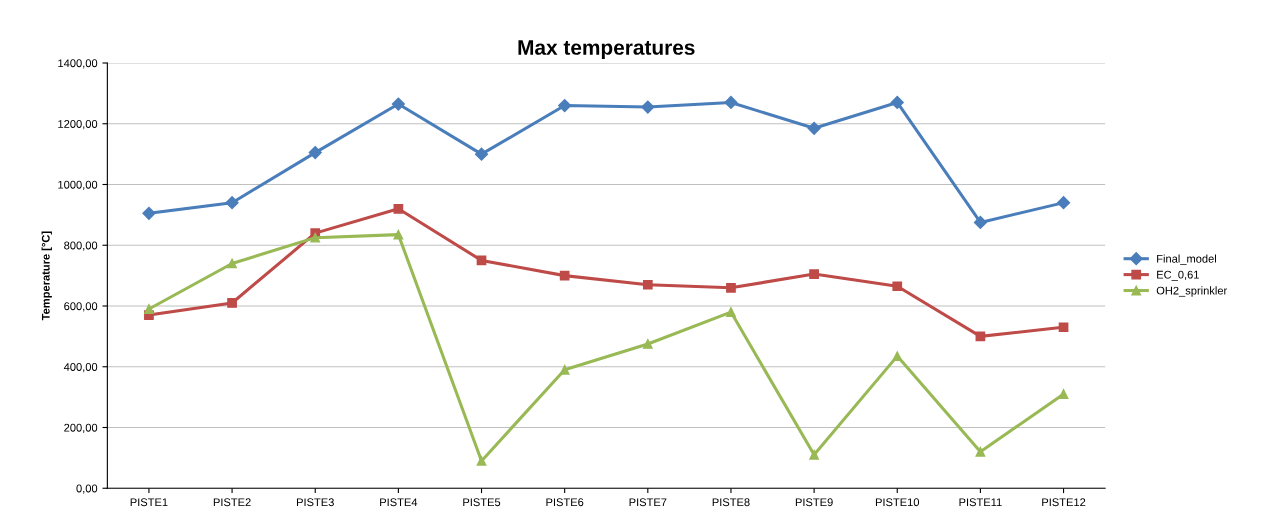  Describe the element at coordinates (648, 502) in the screenshot. I see `x-tick-label: PISTE7` at that location.